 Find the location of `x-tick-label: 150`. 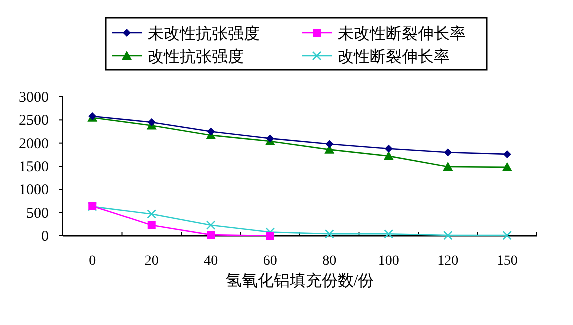

x-tick-label: 150 is located at coordinates (507, 261).